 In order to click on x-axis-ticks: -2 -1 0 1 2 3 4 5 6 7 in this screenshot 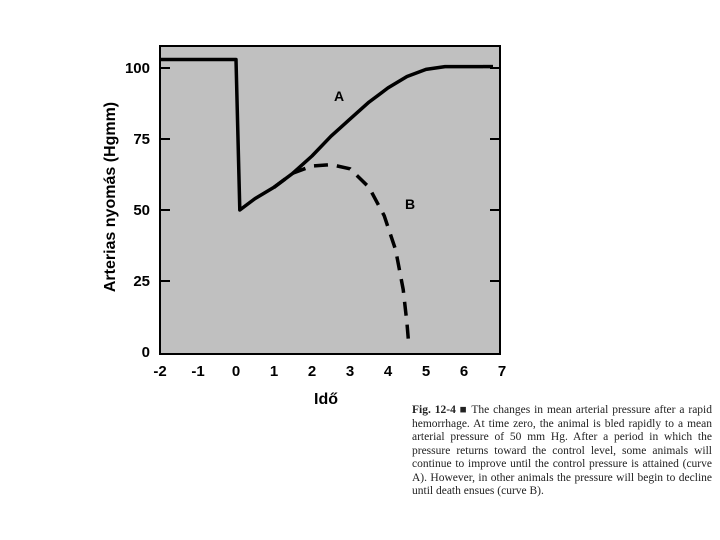, I will do `click(329, 371)`.